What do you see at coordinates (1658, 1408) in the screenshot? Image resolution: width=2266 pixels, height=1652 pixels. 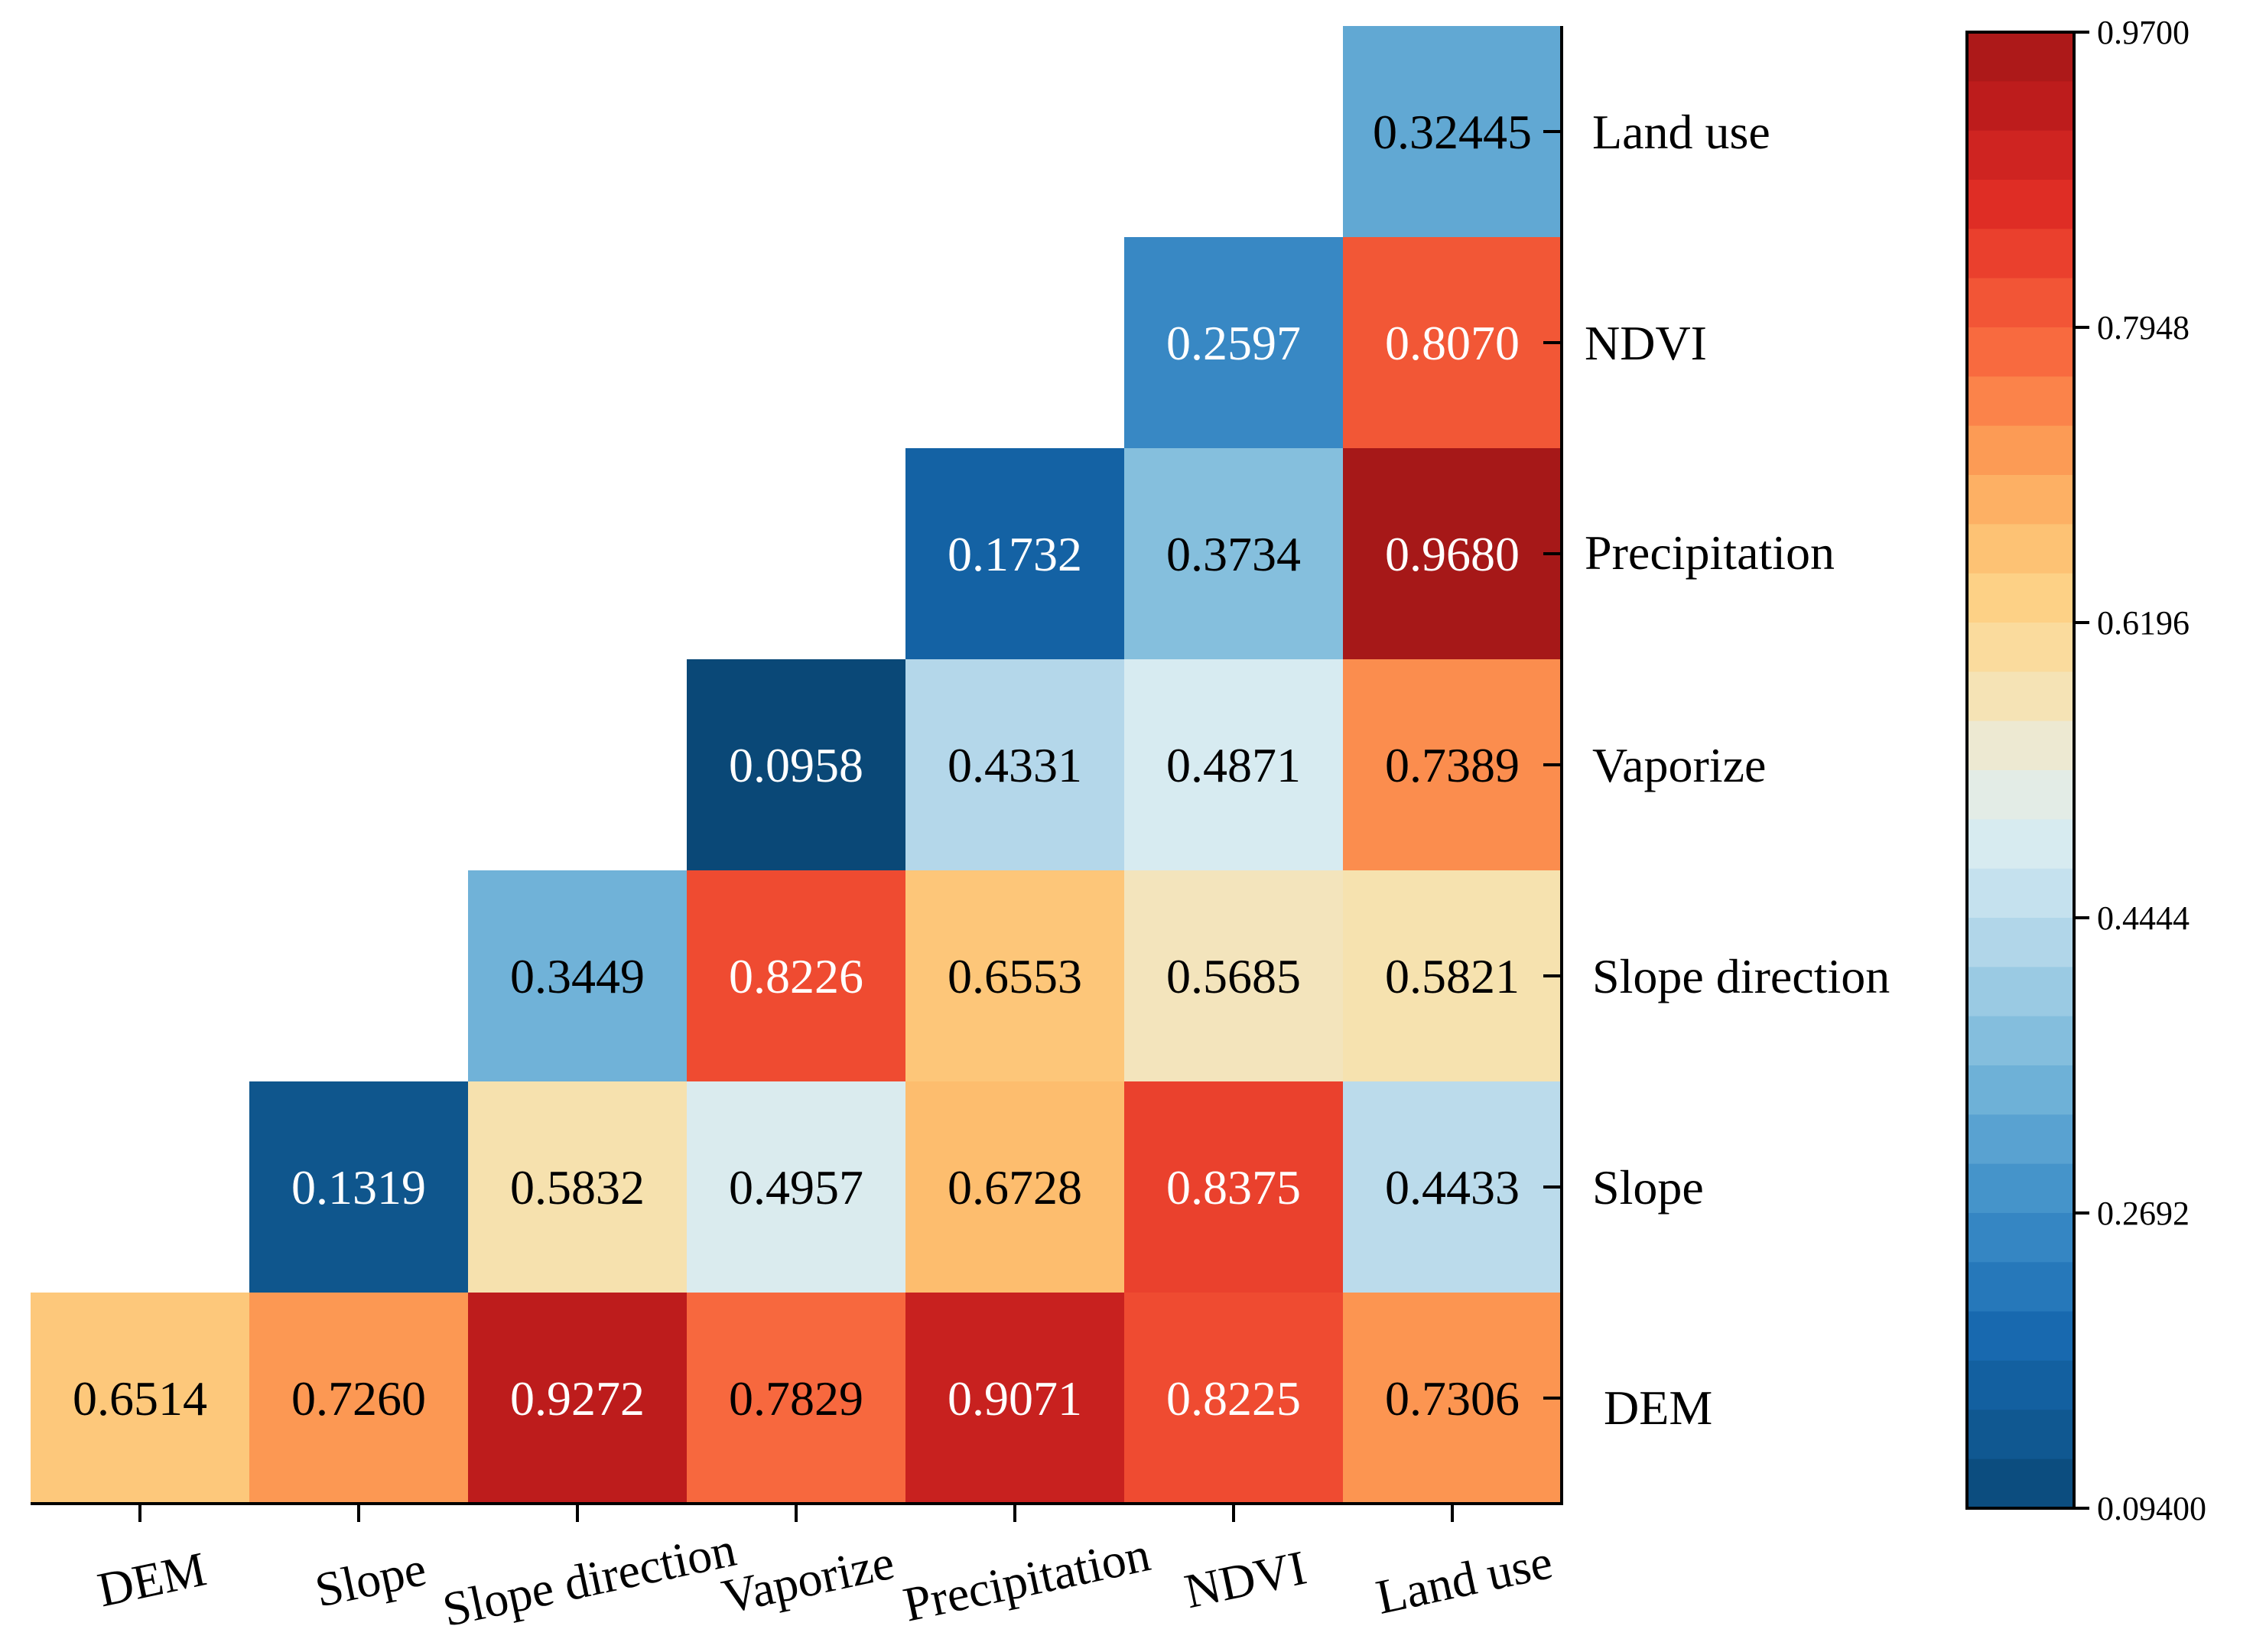 I see `y-tick-label: DEM` at bounding box center [1658, 1408].